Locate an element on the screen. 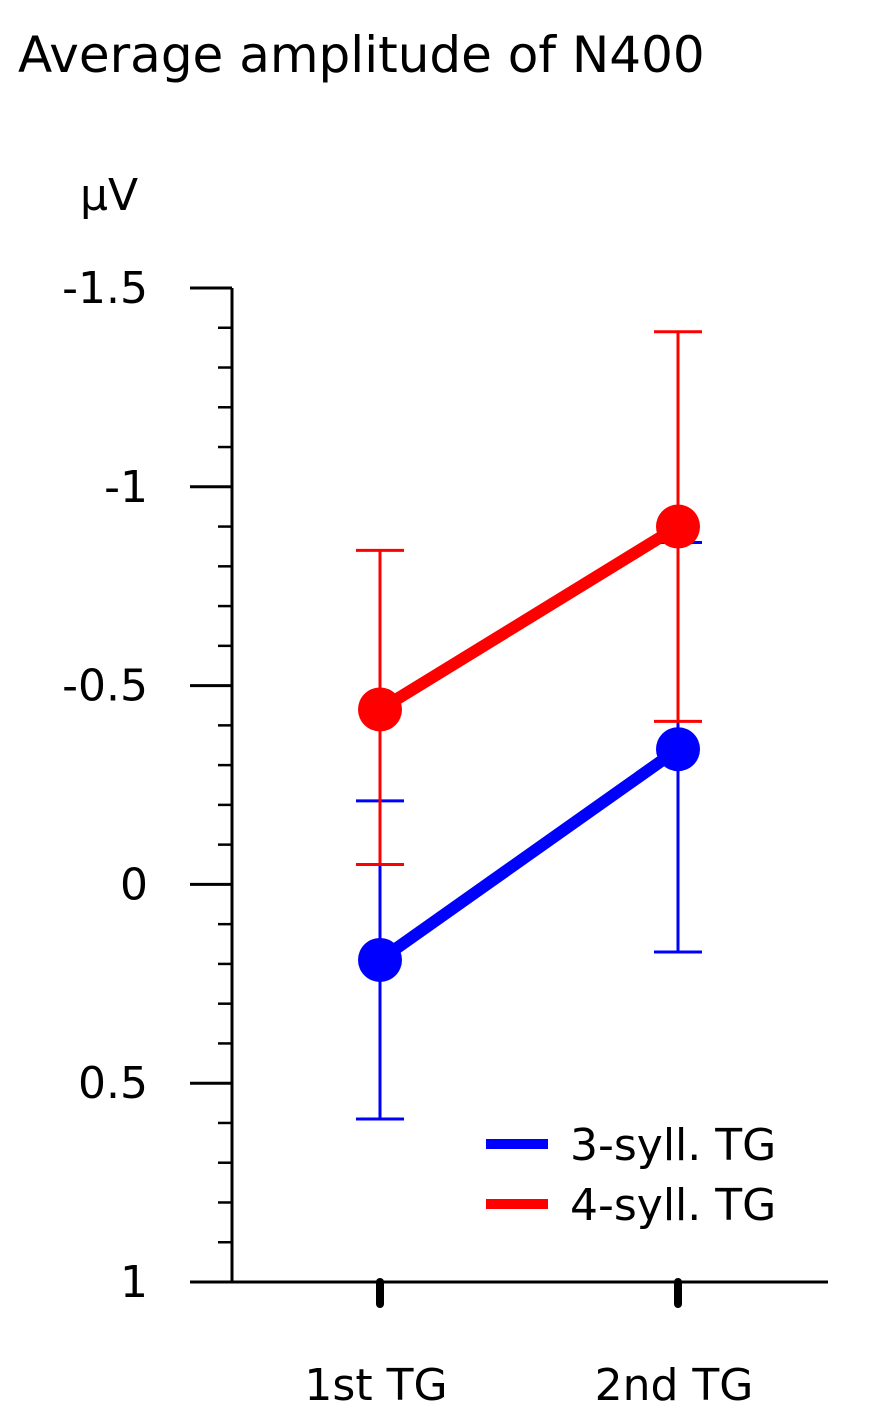 The width and height of the screenshot is (892, 1424). y-tick-label: -1.5 is located at coordinates (105, 288).